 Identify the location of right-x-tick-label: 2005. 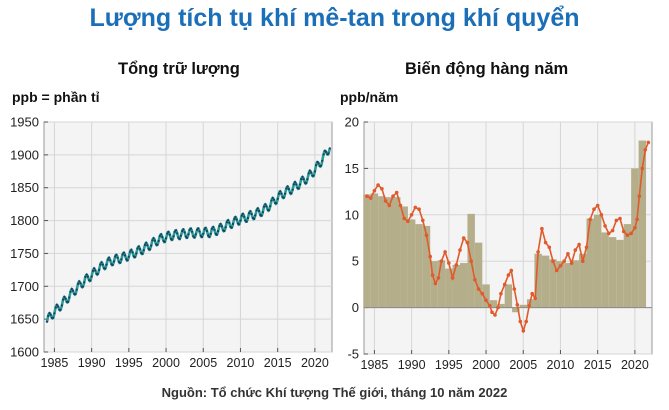
(523, 365).